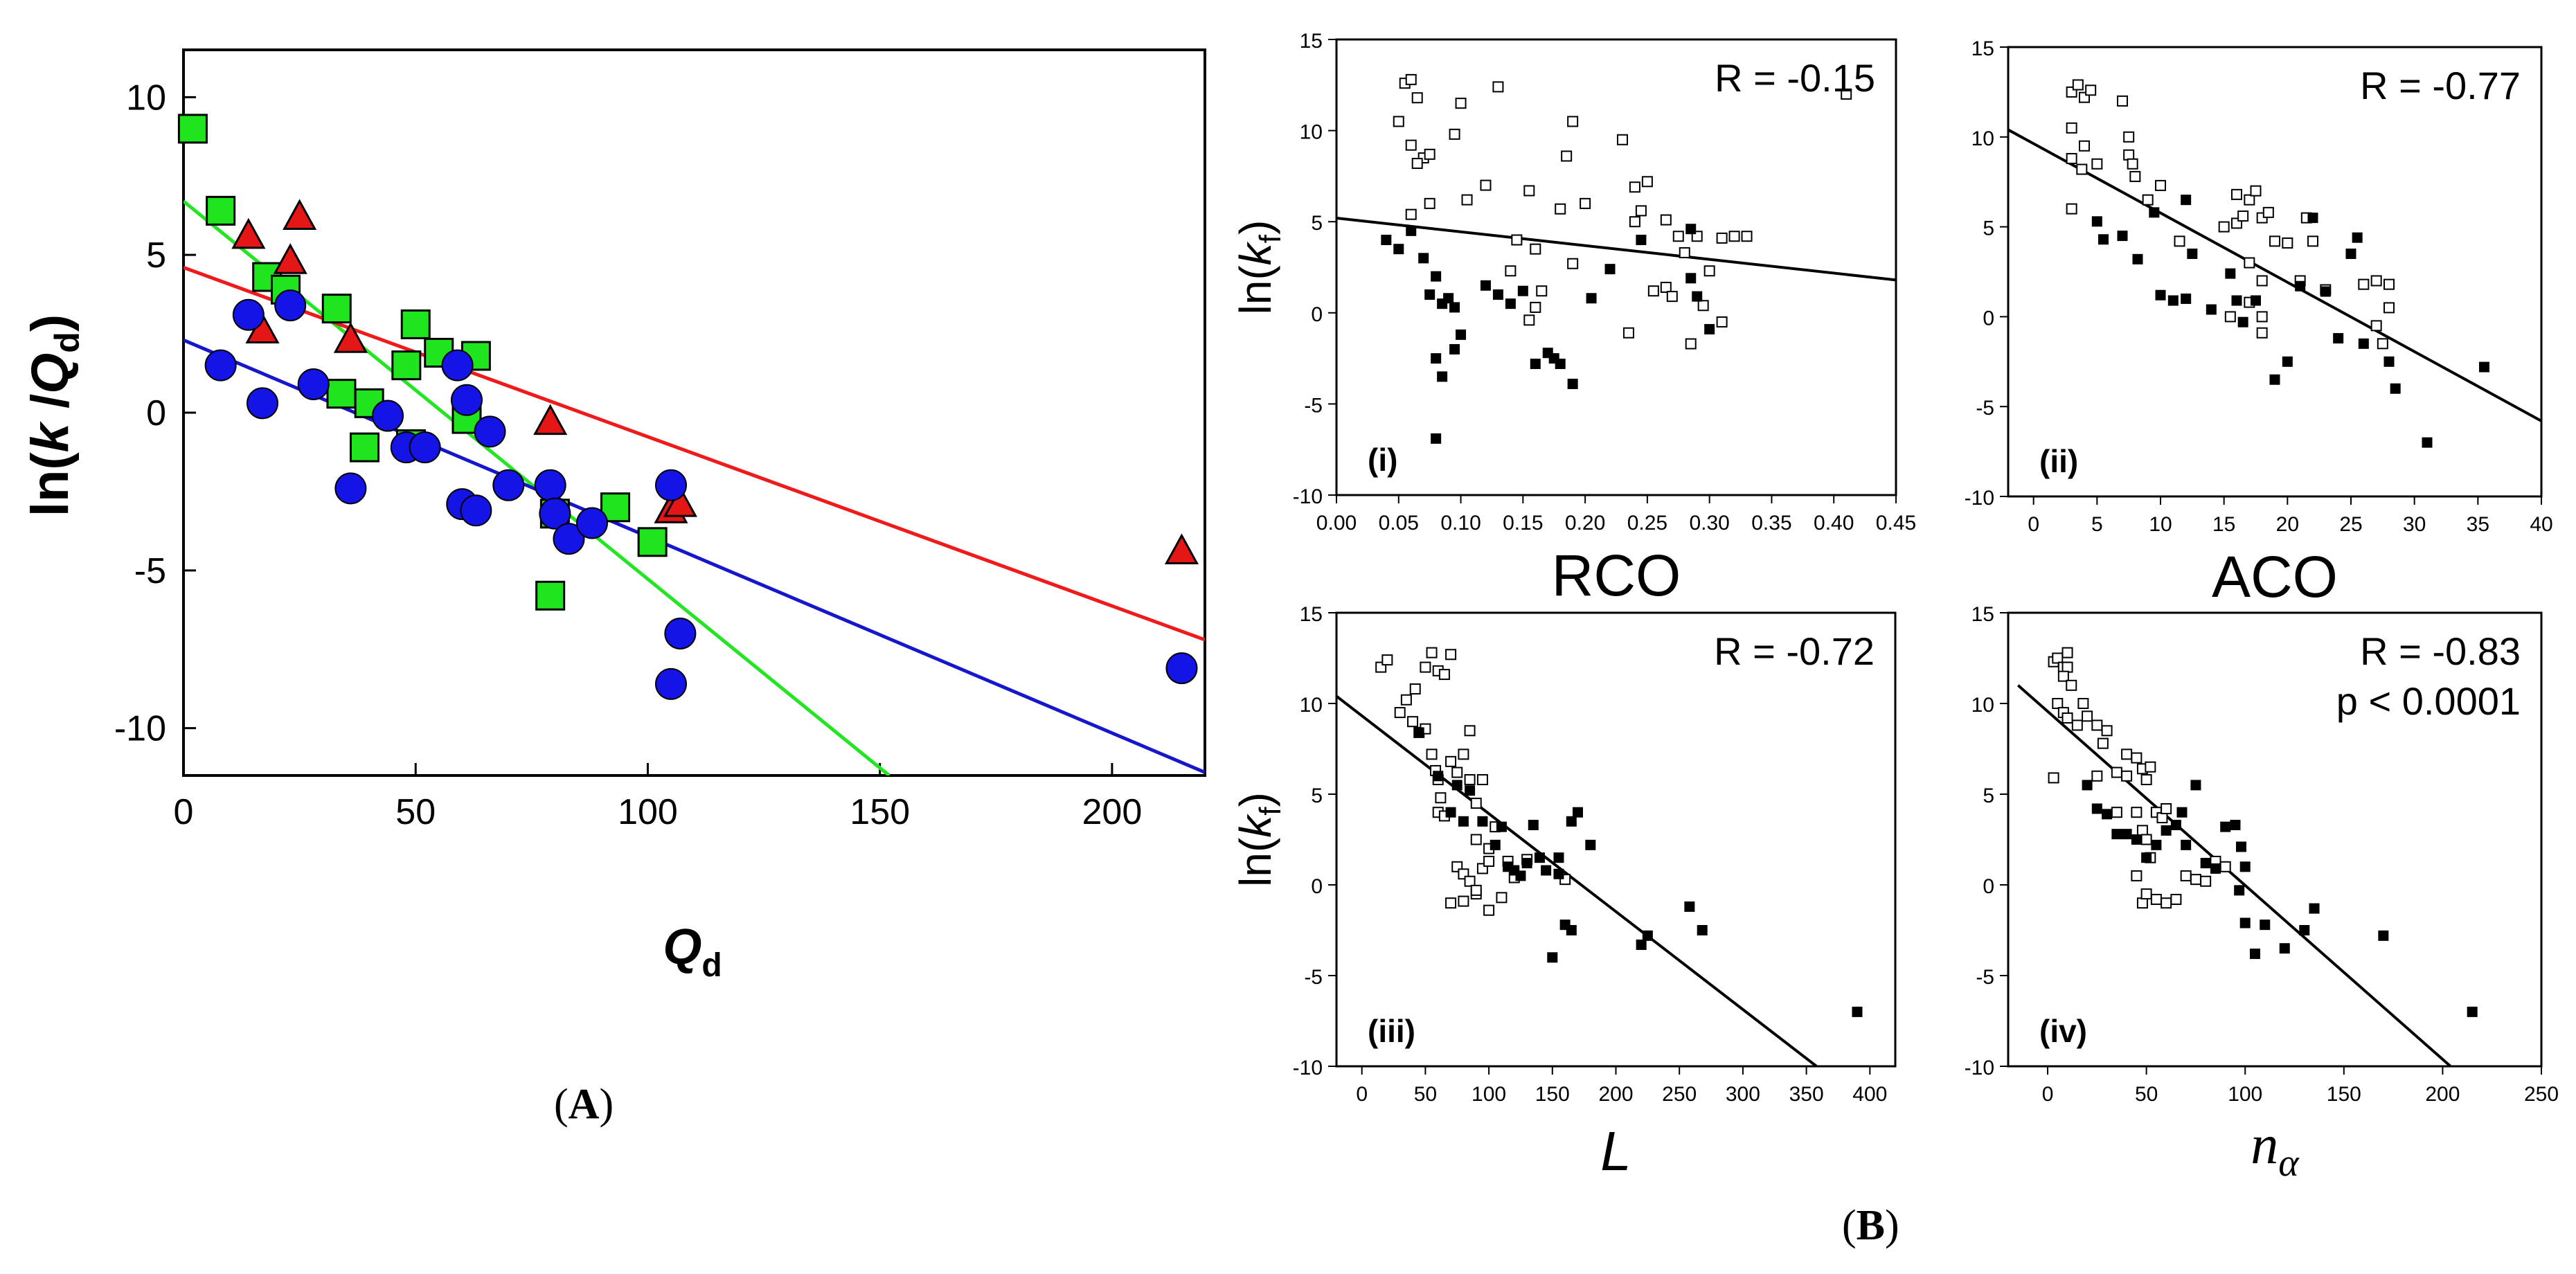 Image resolution: width=2576 pixels, height=1274 pixels. What do you see at coordinates (648, 812) in the screenshot?
I see `x-tick-label: 100` at bounding box center [648, 812].